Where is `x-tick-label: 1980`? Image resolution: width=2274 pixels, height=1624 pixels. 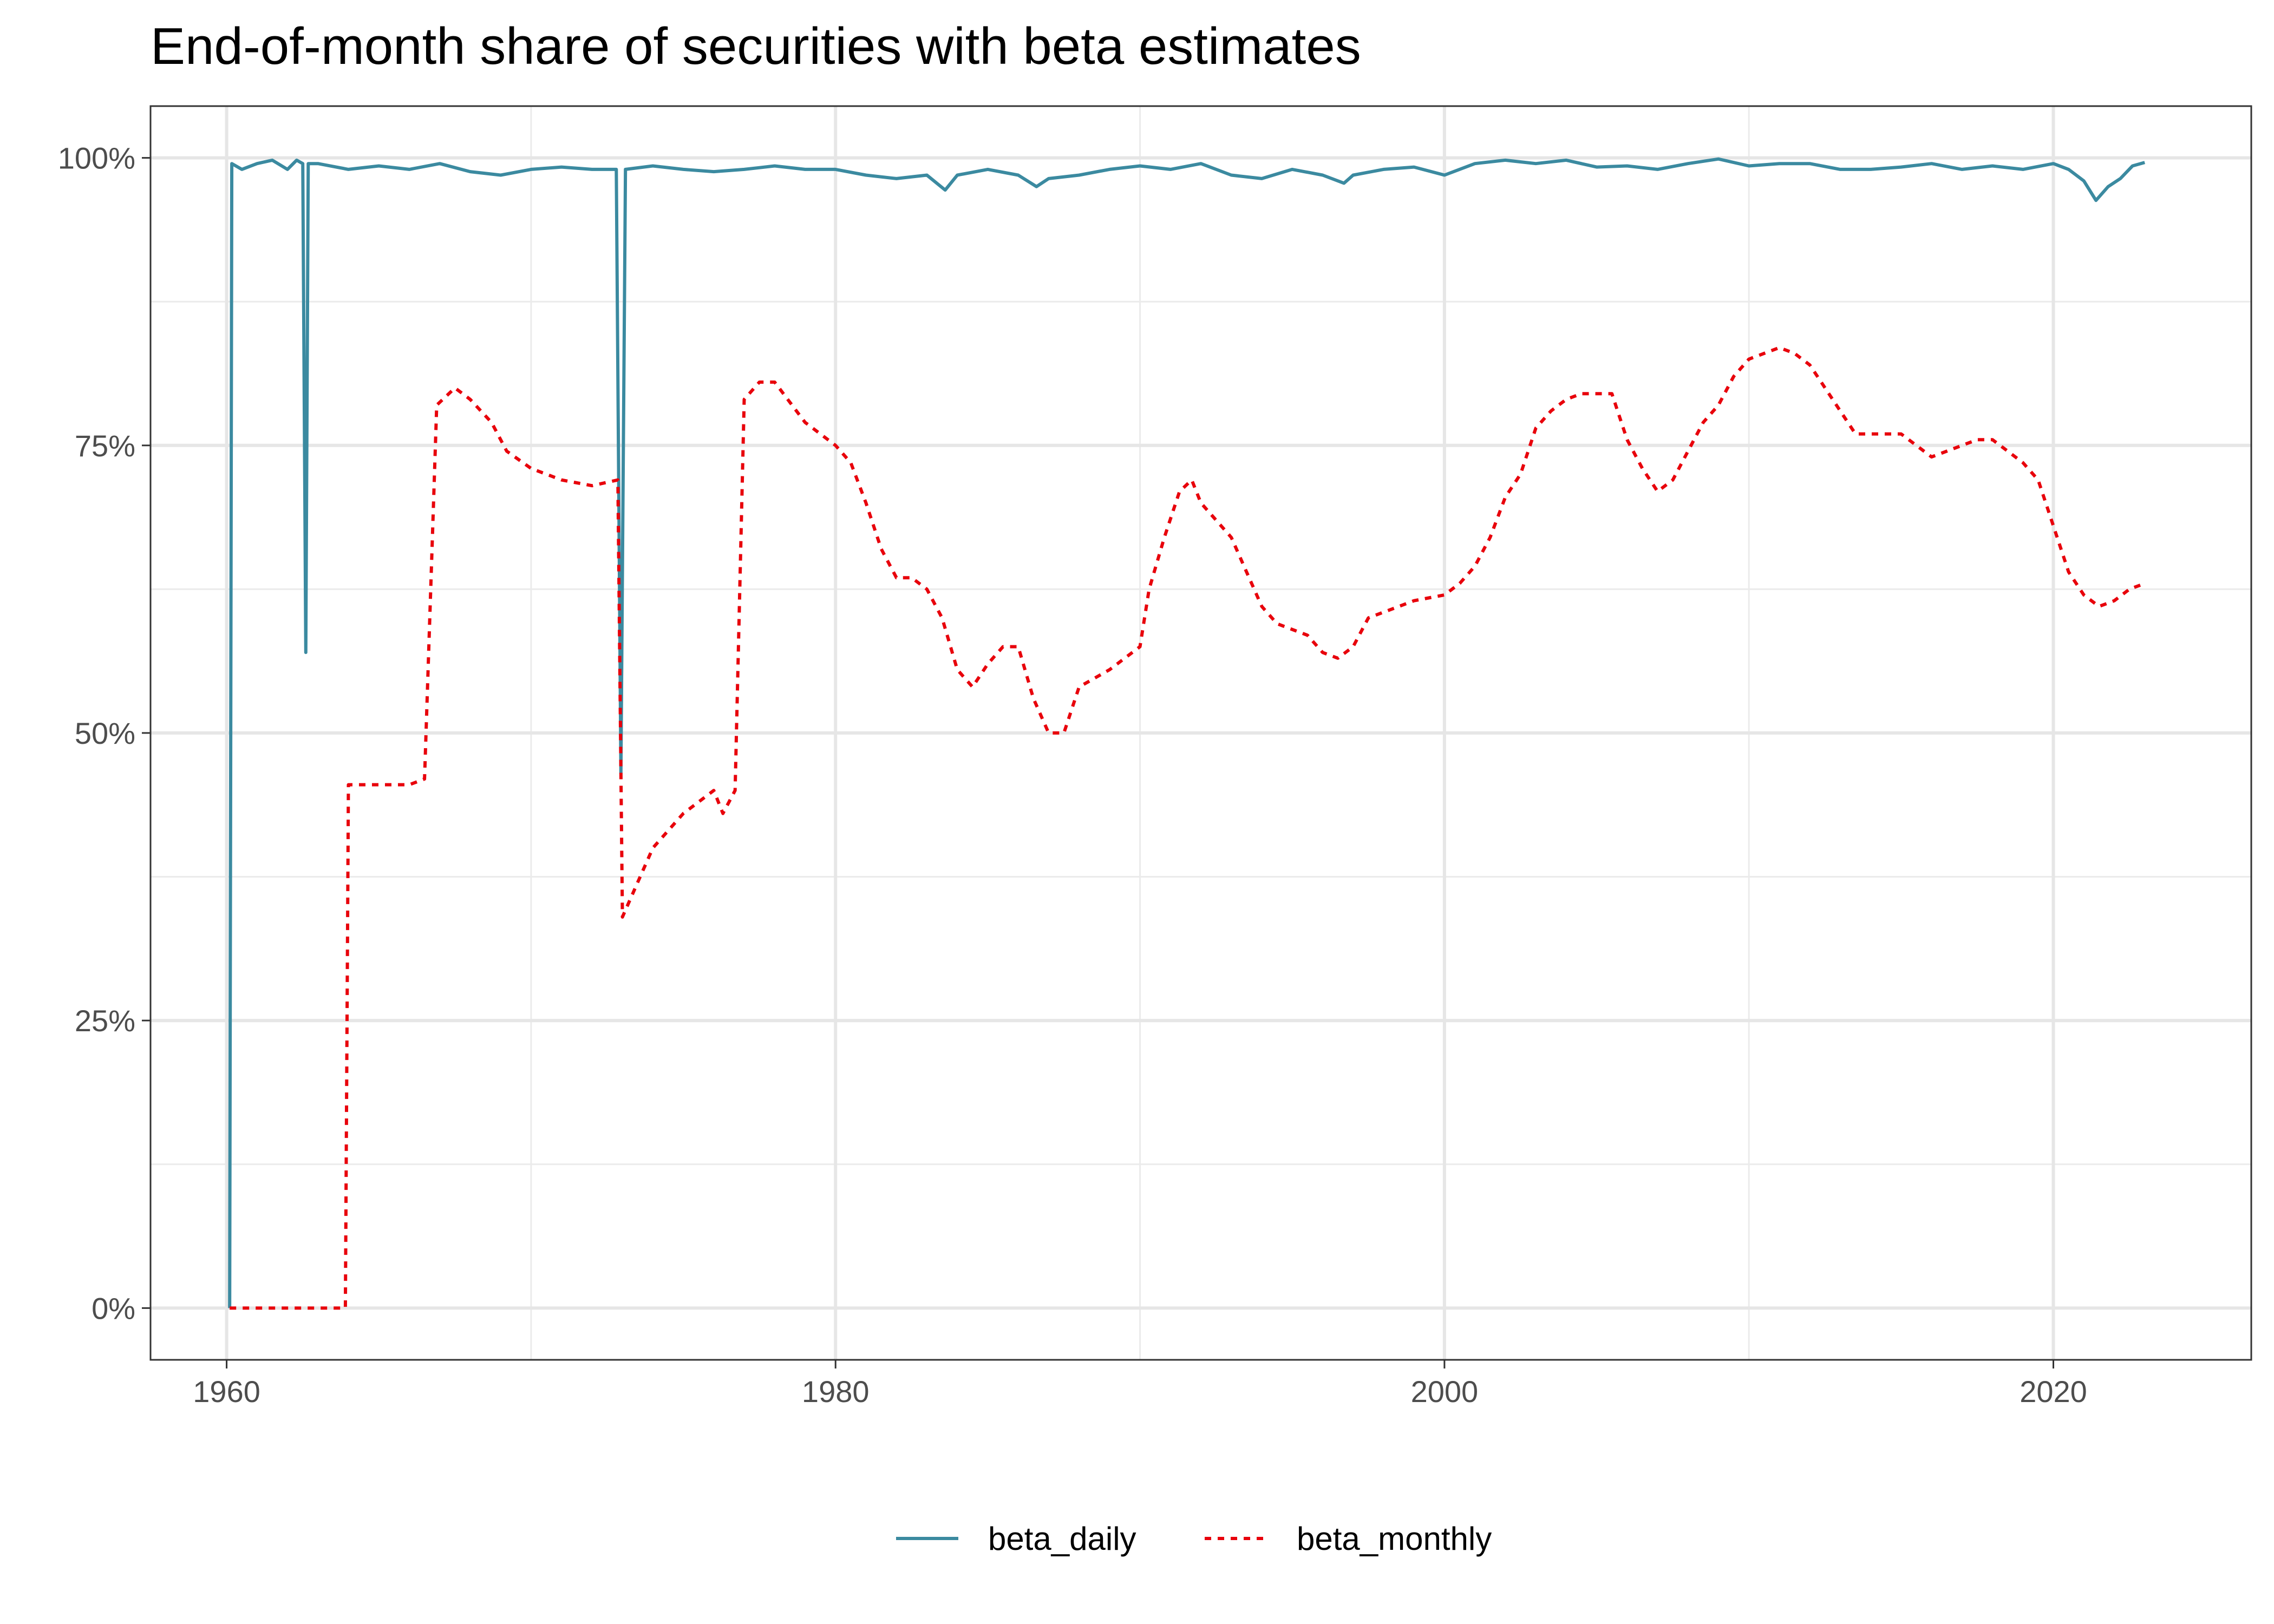 x-tick-label: 1980 is located at coordinates (836, 1391).